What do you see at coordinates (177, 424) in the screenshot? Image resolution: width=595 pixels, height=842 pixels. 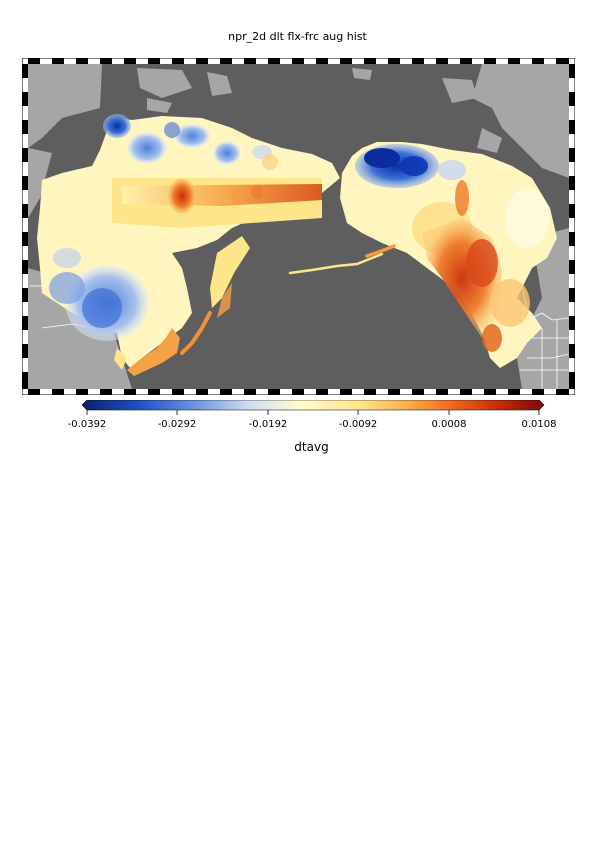 I see `colorbar-tick-label: -0.0292` at bounding box center [177, 424].